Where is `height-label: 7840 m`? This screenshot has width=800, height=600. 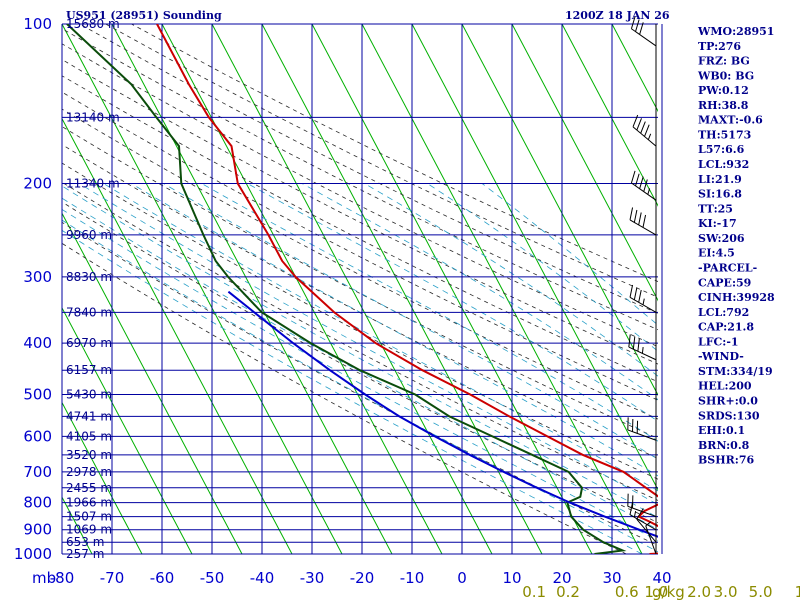 height-label: 7840 m is located at coordinates (89, 312).